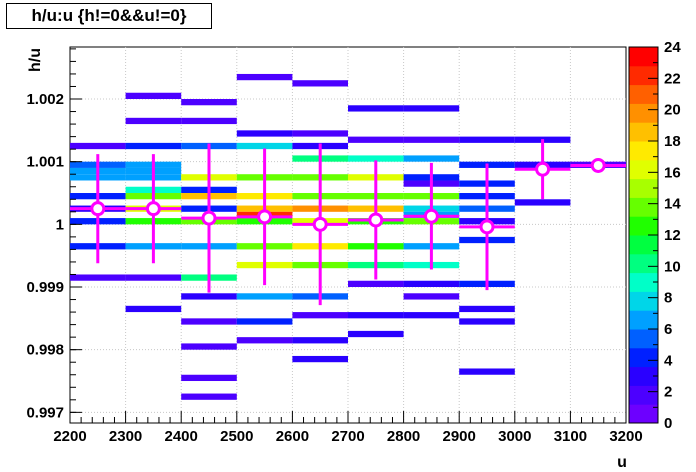  Describe the element at coordinates (672, 110) in the screenshot. I see `palette-tick-label: 20` at that location.